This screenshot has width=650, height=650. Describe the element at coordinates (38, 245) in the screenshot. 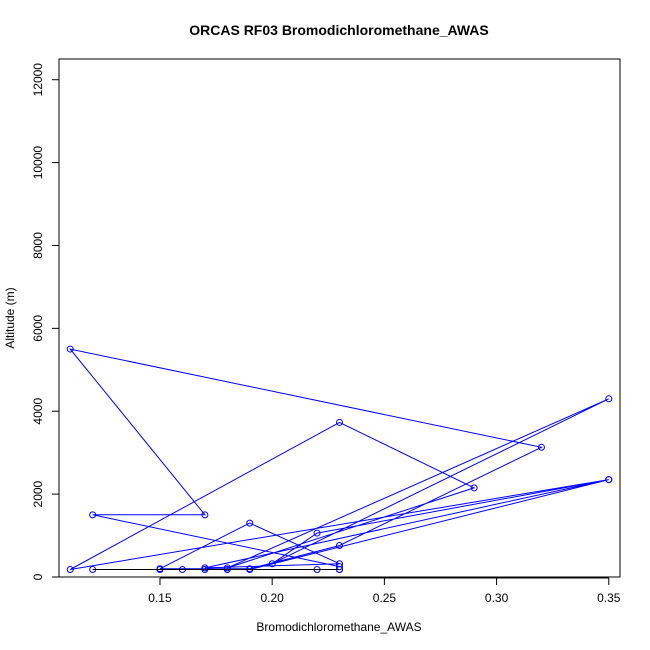

I see `y-tick-label: 8000` at that location.